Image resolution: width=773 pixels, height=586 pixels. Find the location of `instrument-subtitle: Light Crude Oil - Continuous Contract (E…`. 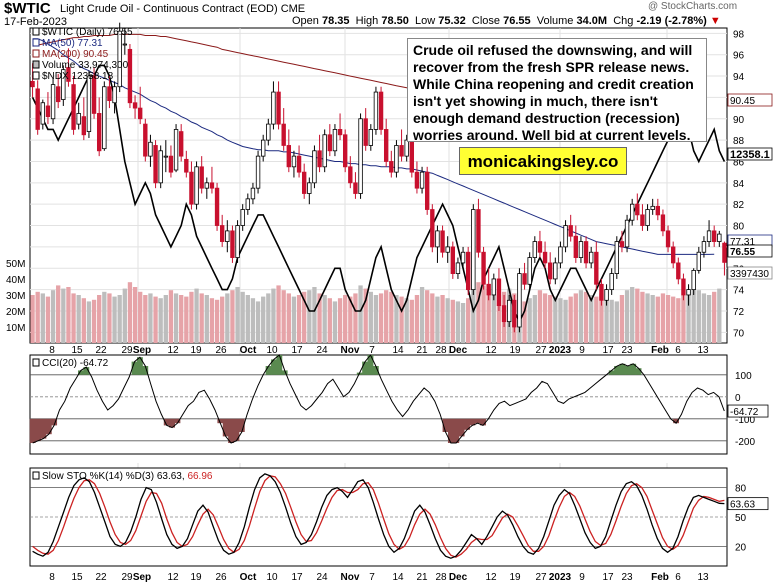

instrument-subtitle: Light Crude Oil - Continuous Contract (E… is located at coordinates (183, 9).